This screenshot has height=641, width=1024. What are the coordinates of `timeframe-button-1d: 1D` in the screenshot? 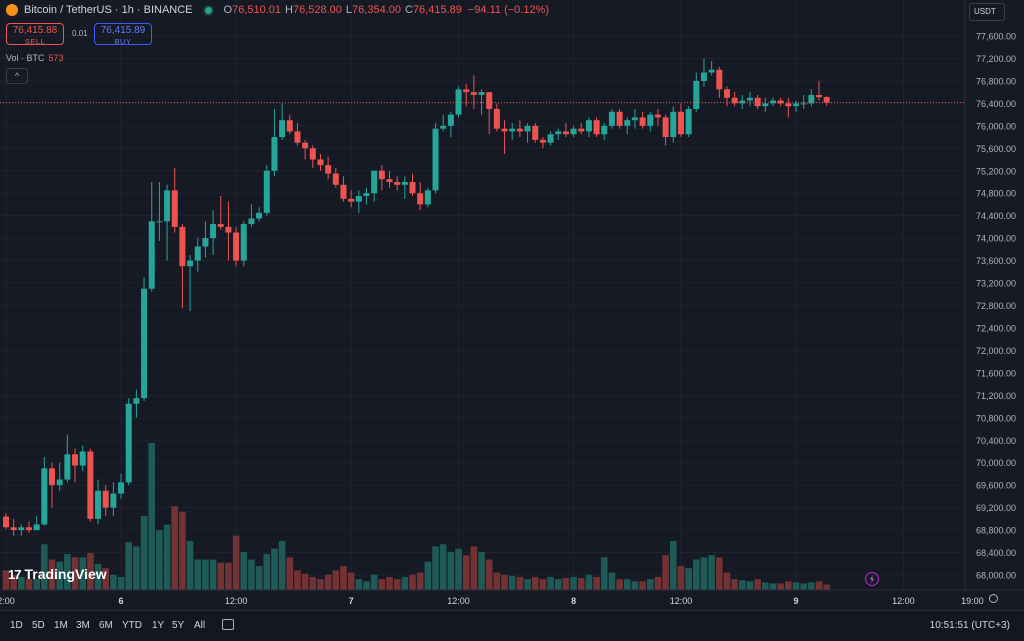 It's located at (16, 625).